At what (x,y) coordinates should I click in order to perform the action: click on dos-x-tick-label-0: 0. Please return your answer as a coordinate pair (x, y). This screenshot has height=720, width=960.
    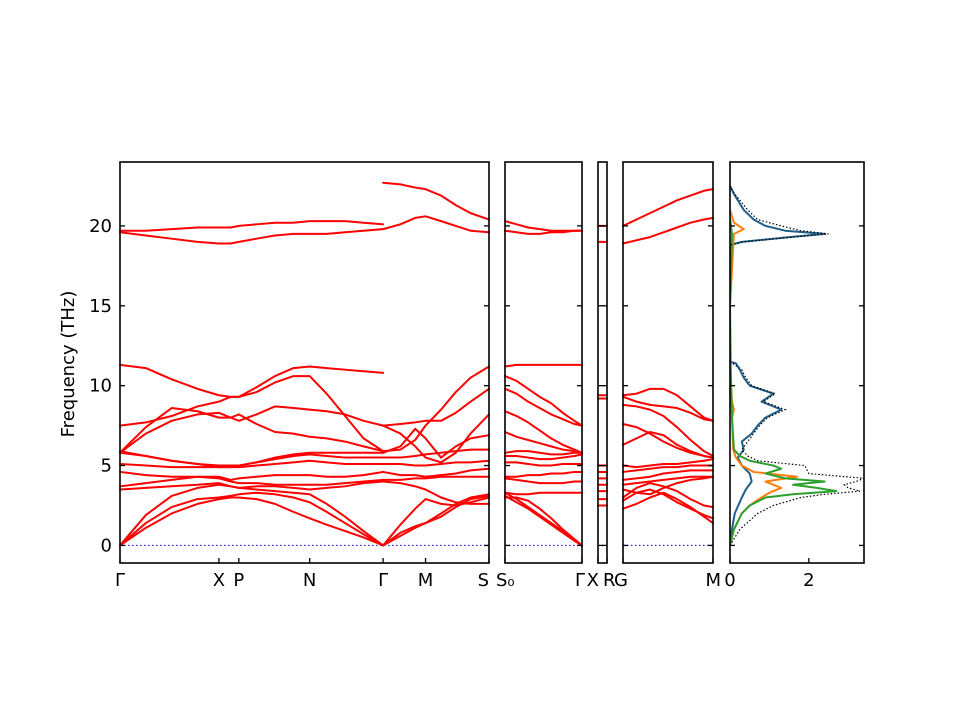
    Looking at the image, I should click on (729, 580).